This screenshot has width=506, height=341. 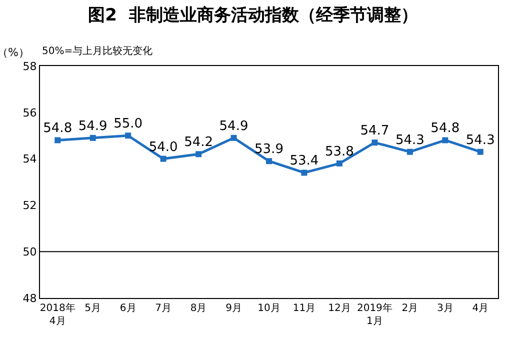 What do you see at coordinates (304, 308) in the screenshot?
I see `x-tick-label: 11月` at bounding box center [304, 308].